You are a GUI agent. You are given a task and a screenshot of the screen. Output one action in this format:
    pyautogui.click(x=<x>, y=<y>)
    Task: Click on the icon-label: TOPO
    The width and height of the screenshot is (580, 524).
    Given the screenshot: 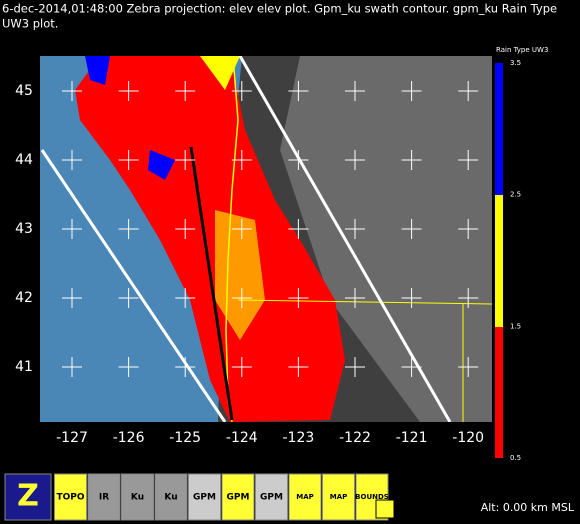 What is the action you would take?
    pyautogui.click(x=70, y=498)
    